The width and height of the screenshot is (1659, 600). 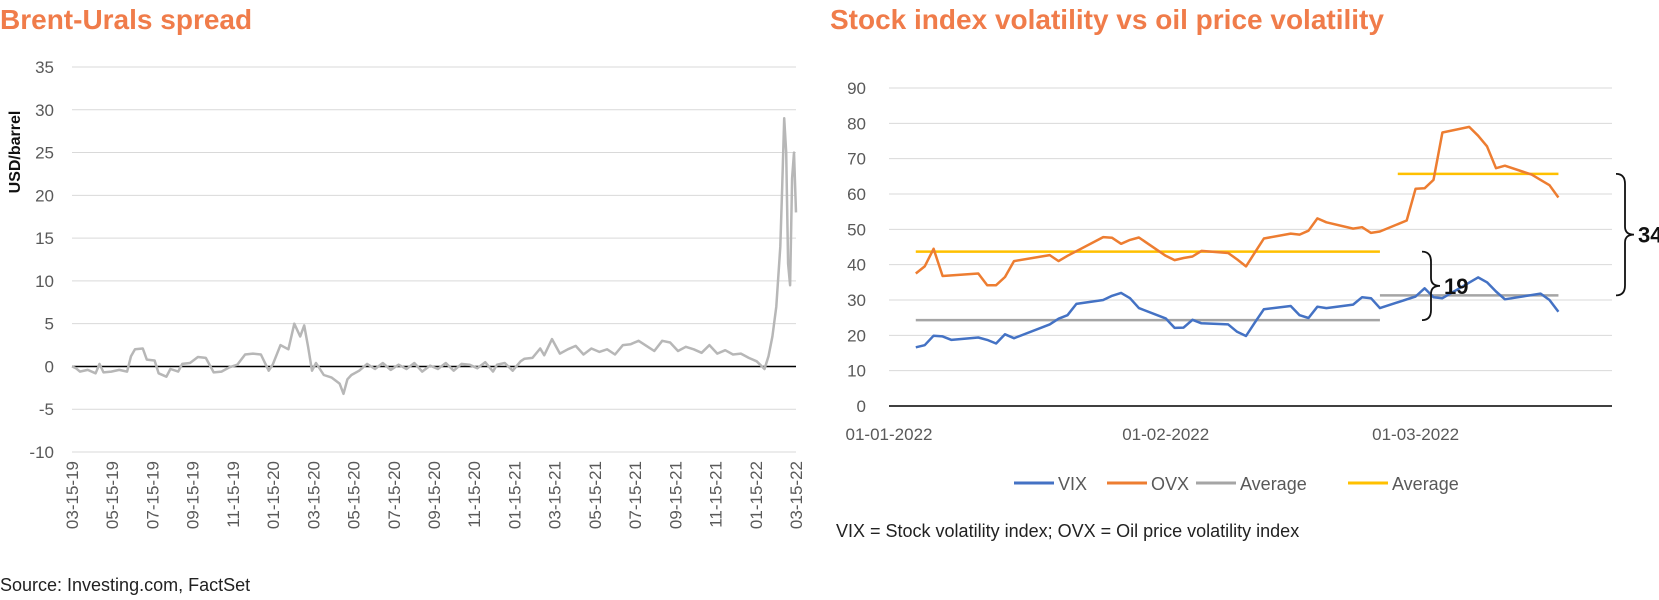 What do you see at coordinates (46, 409) in the screenshot?
I see `y-tick-label: -5` at bounding box center [46, 409].